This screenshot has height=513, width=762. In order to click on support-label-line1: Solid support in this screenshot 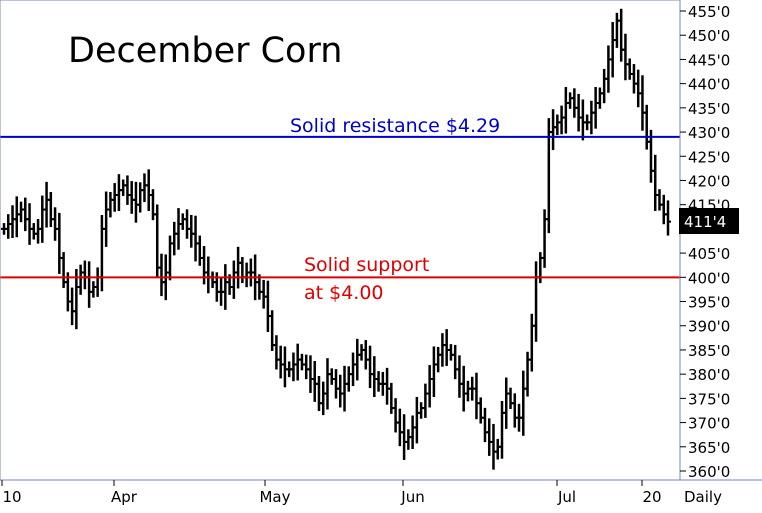, I will do `click(366, 265)`.